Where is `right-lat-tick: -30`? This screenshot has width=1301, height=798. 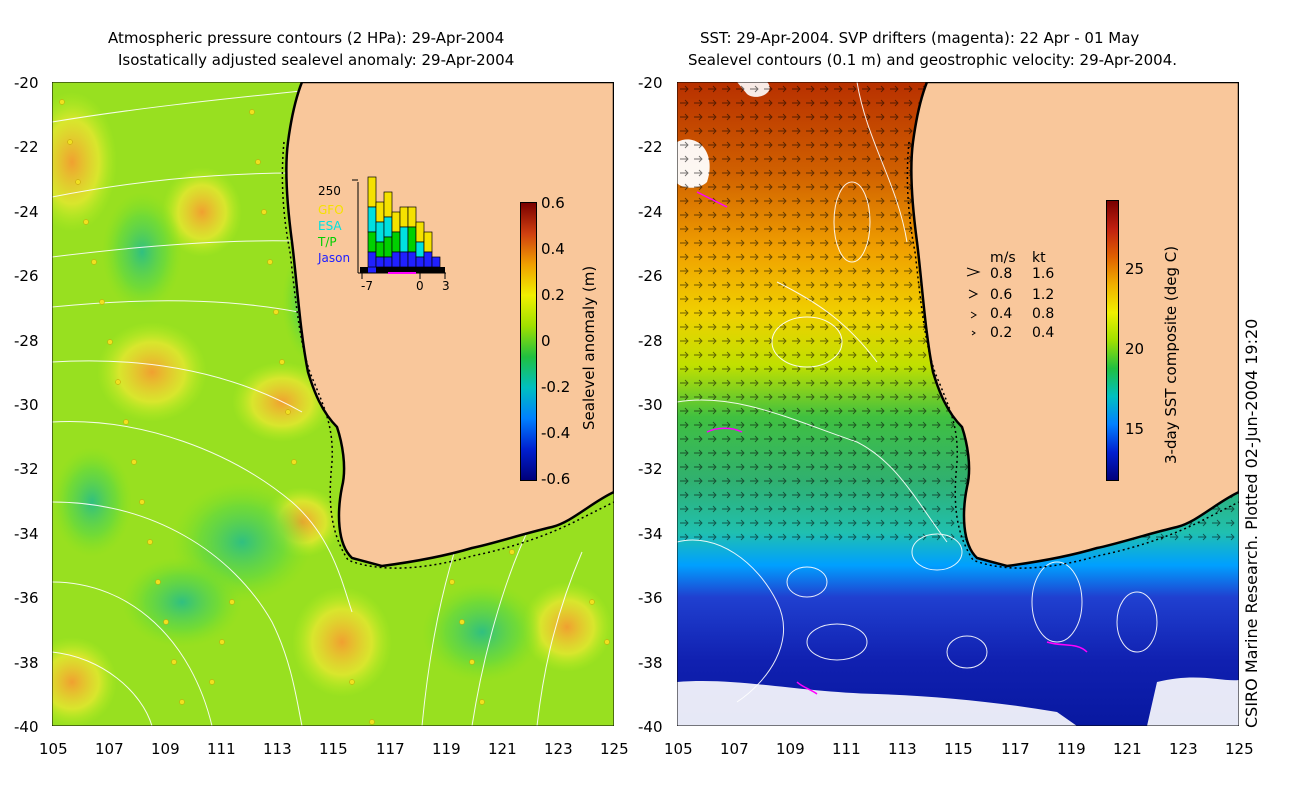 right-lat-tick: -30 is located at coordinates (650, 405).